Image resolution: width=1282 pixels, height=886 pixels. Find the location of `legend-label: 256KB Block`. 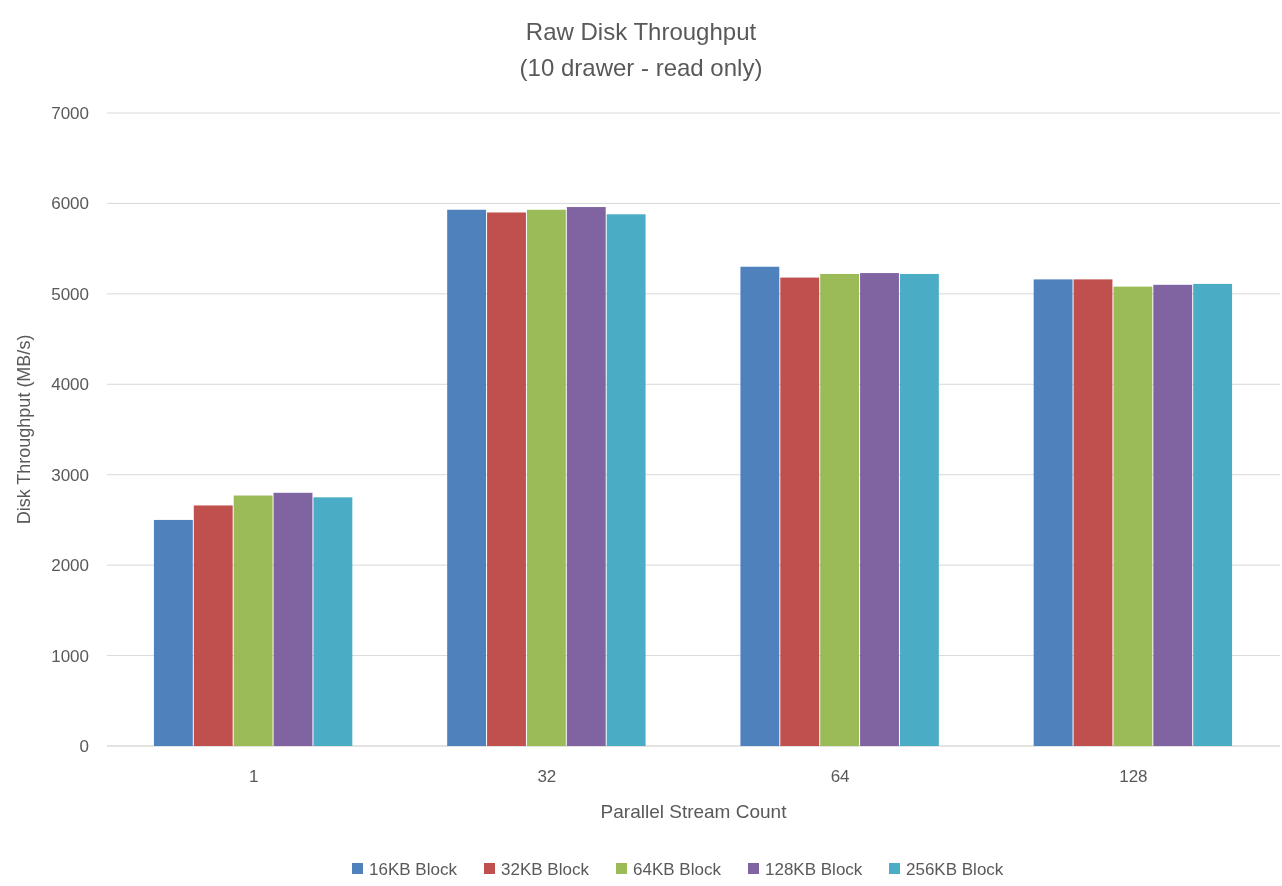

legend-label: 256KB Block is located at coordinates (955, 869).